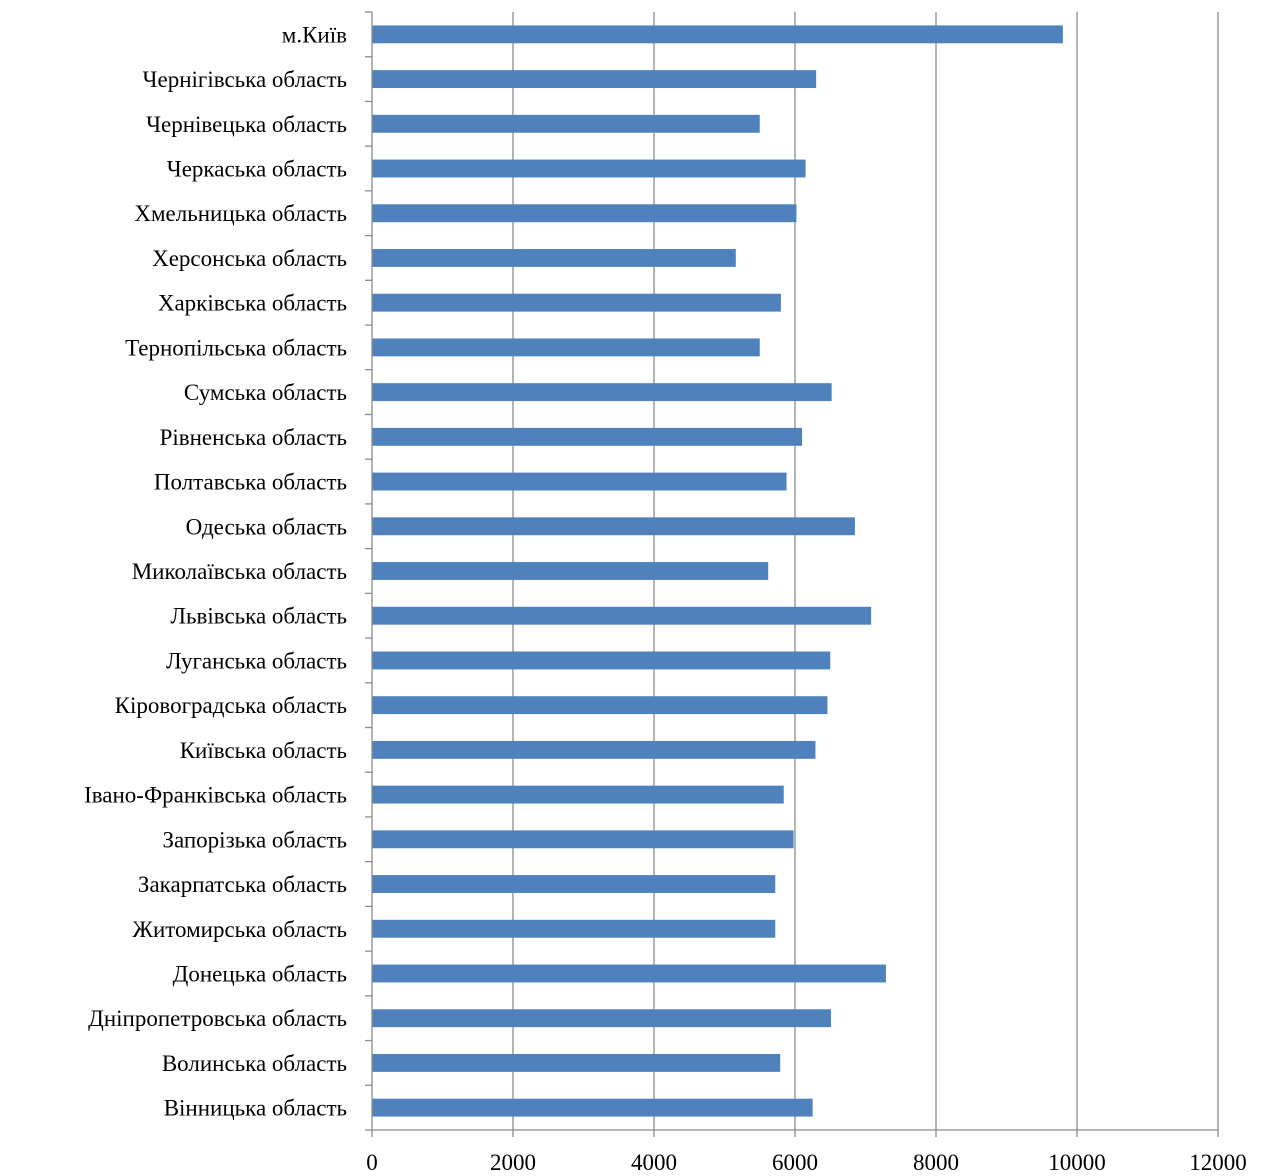  Describe the element at coordinates (240, 213) in the screenshot. I see `category-label: Хмельницька область` at that location.